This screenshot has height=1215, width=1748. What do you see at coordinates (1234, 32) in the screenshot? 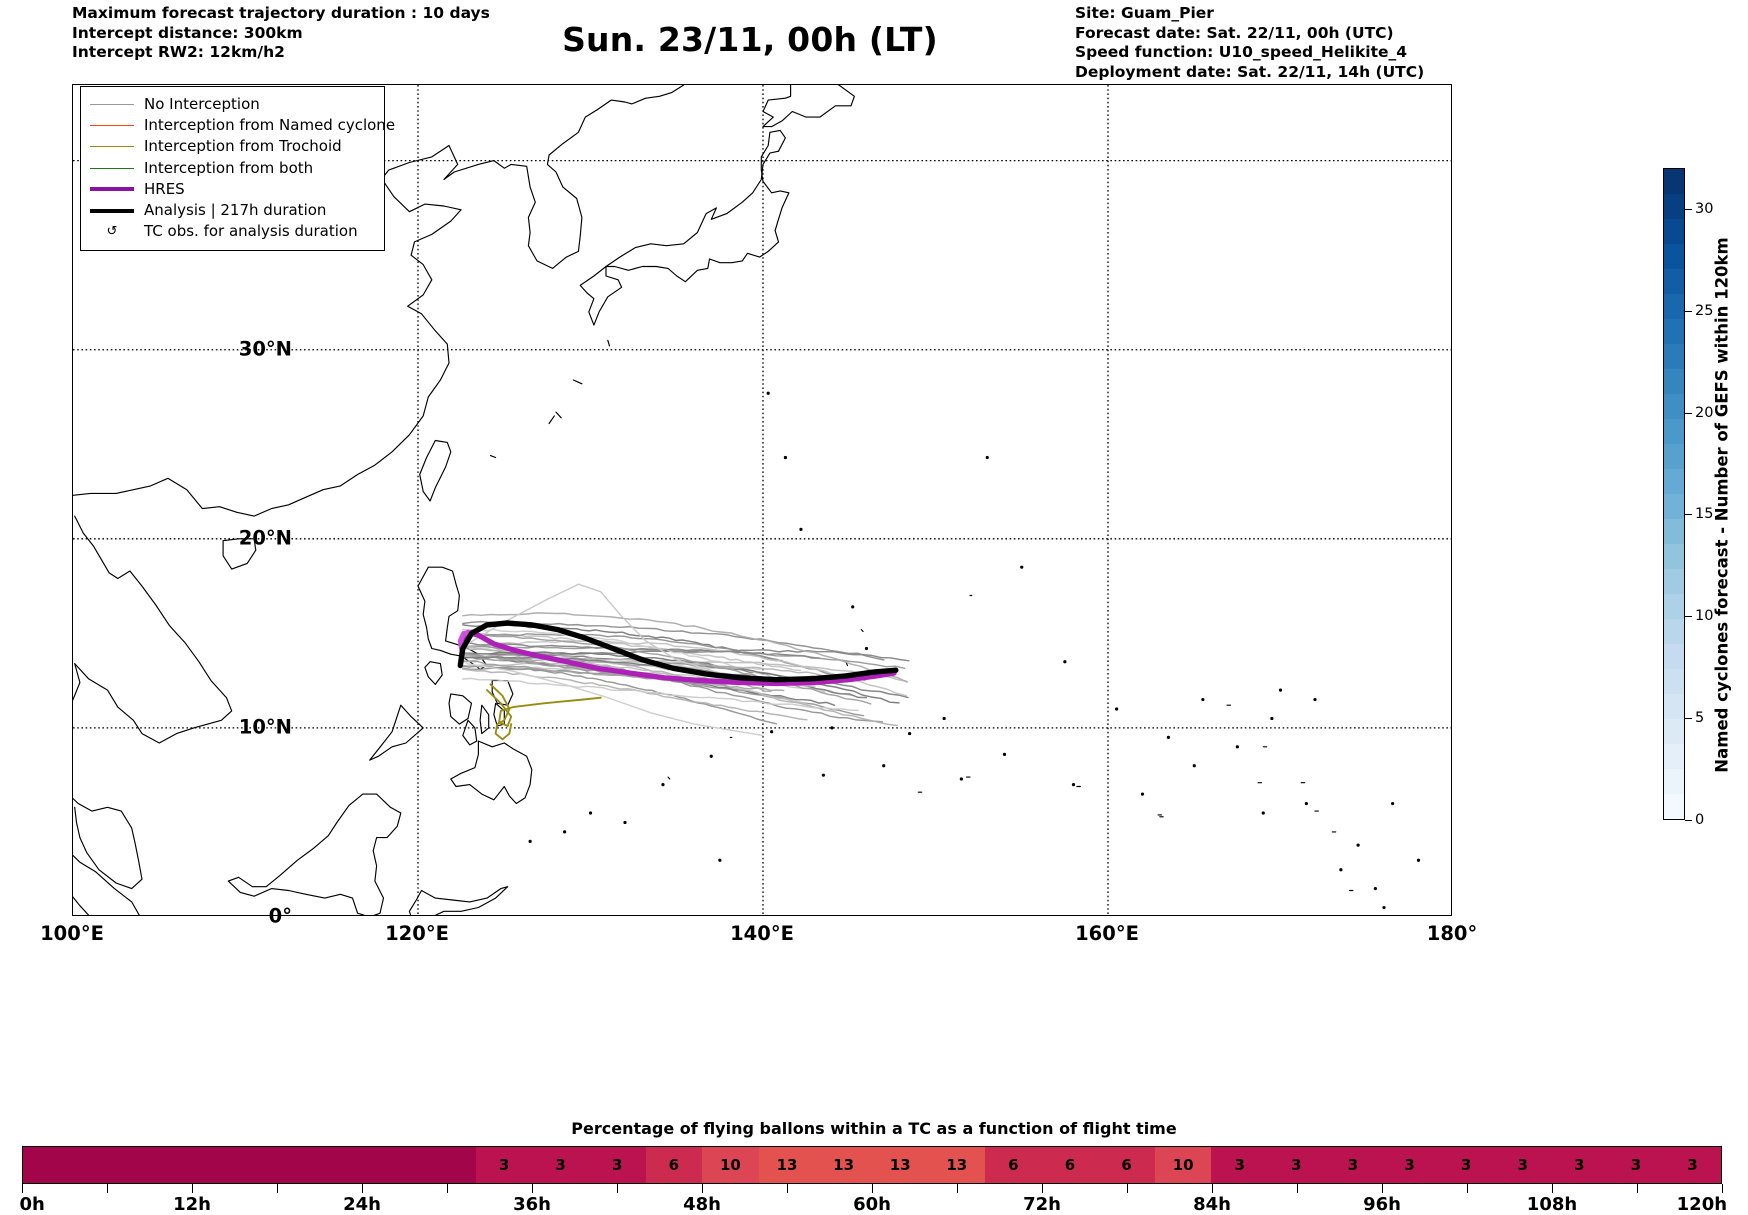
I see `forecast-date-label: Forecast date: Sat. 22/11, 00h (UTC)` at bounding box center [1234, 32].